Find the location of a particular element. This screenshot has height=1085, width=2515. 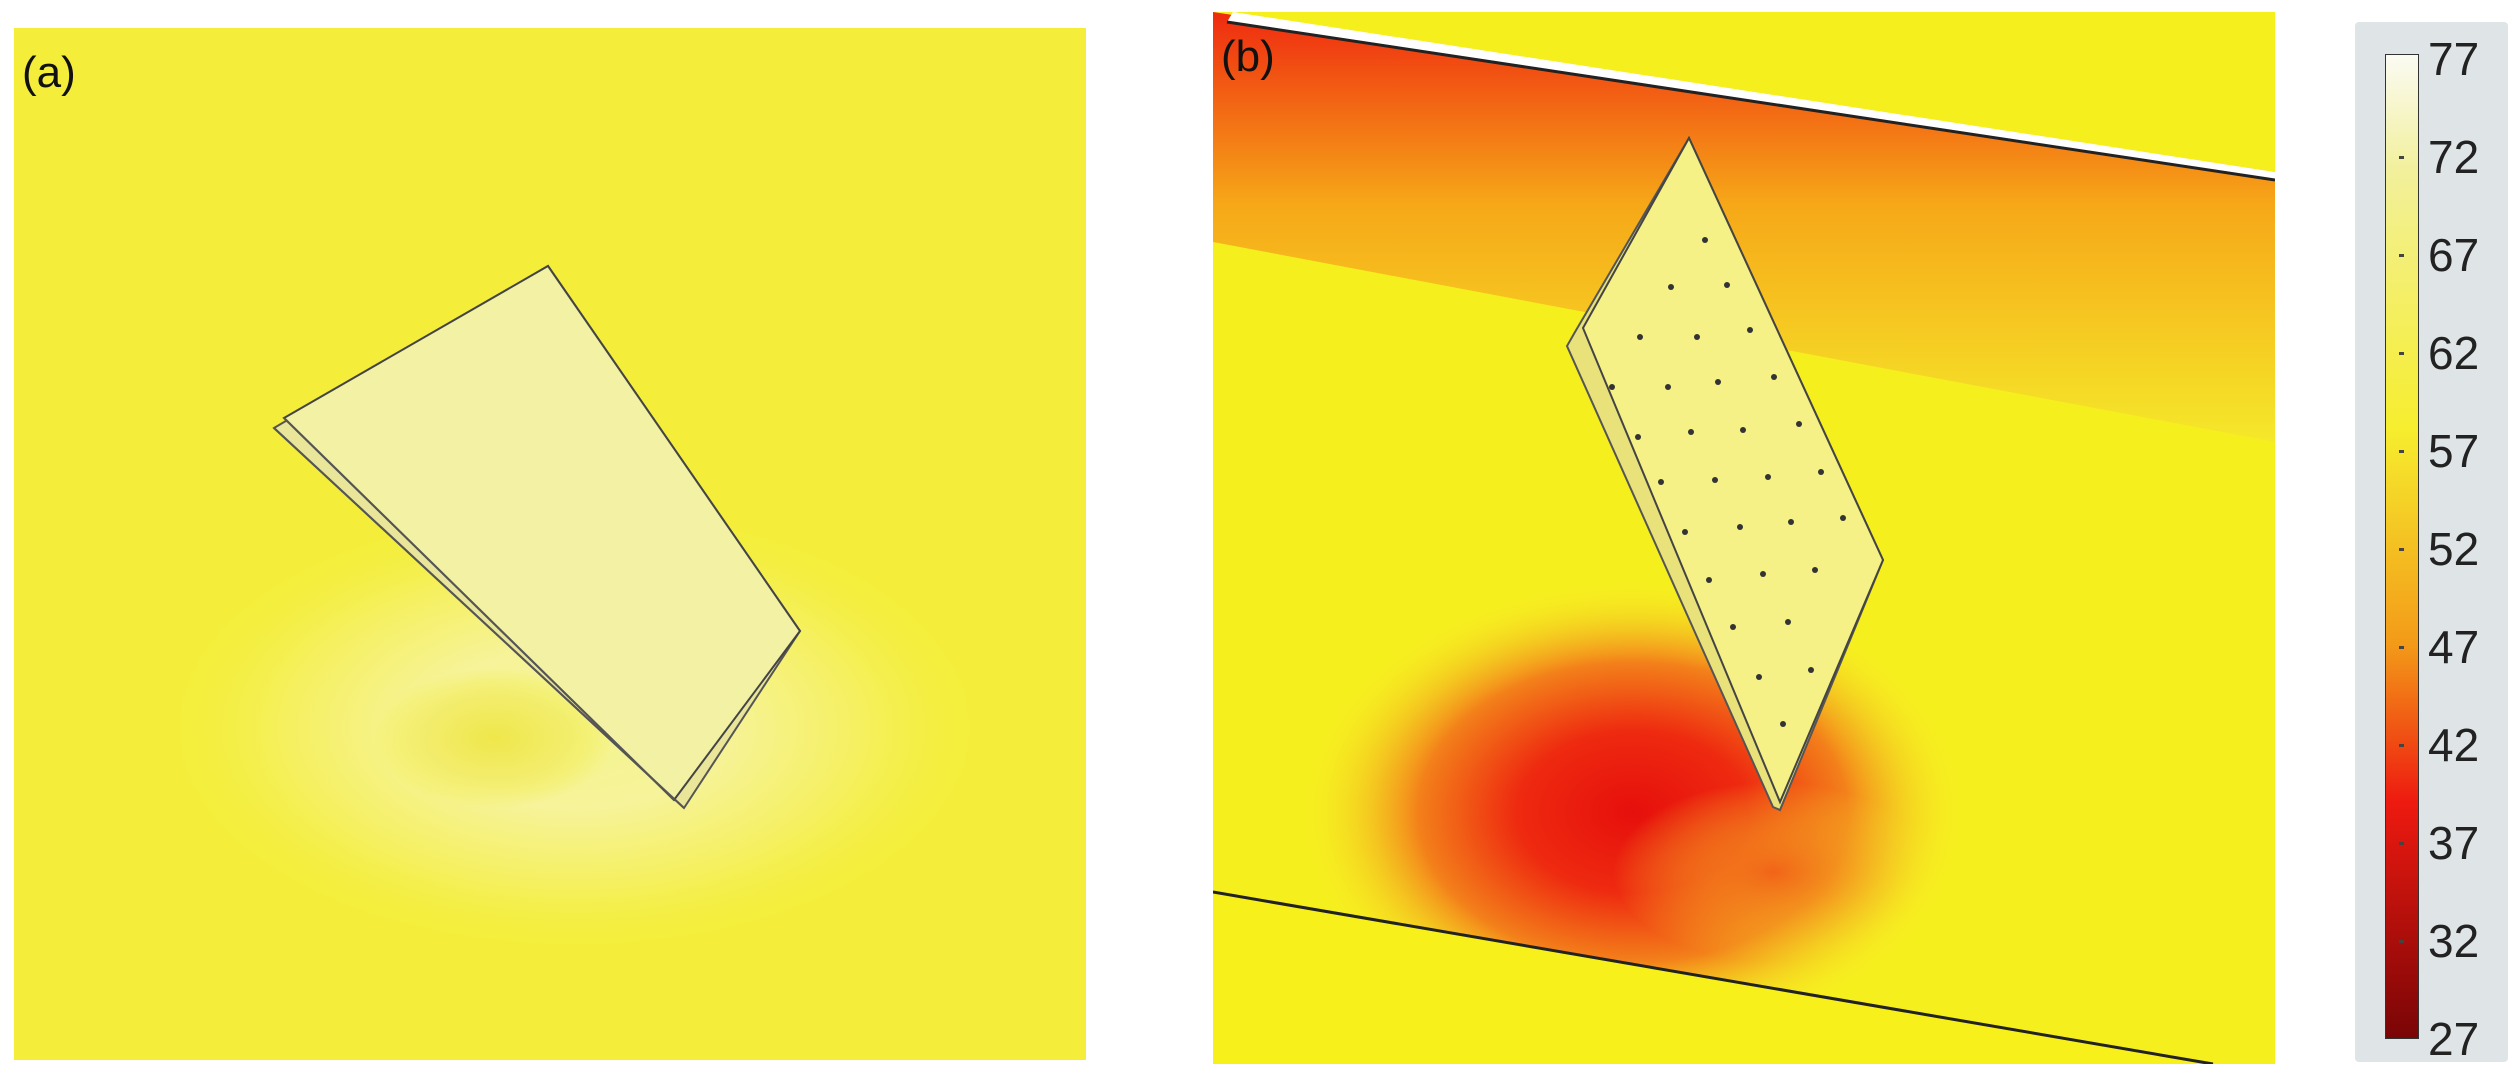

panel-b-label: (b) is located at coordinates (1248, 56).